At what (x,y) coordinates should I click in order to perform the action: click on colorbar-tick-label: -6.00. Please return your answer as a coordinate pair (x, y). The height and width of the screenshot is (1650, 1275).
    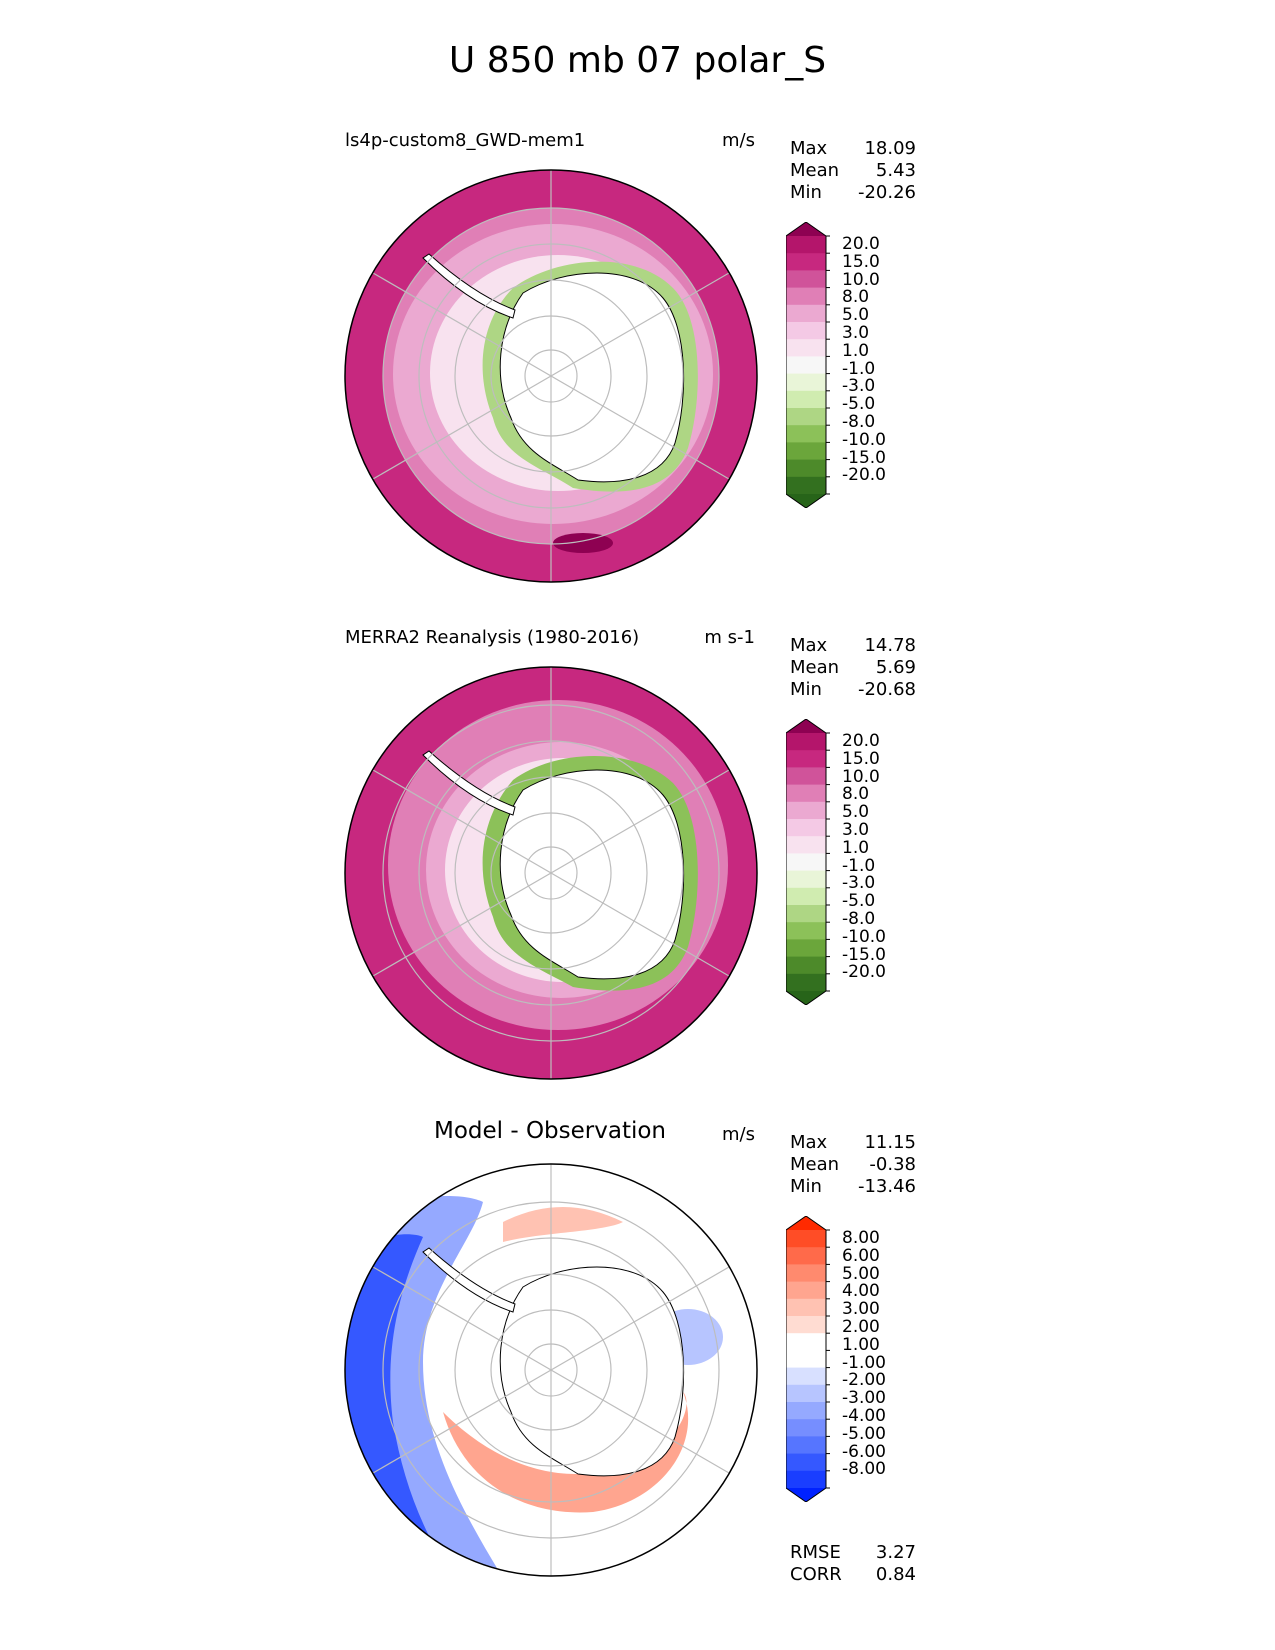
    Looking at the image, I should click on (864, 1451).